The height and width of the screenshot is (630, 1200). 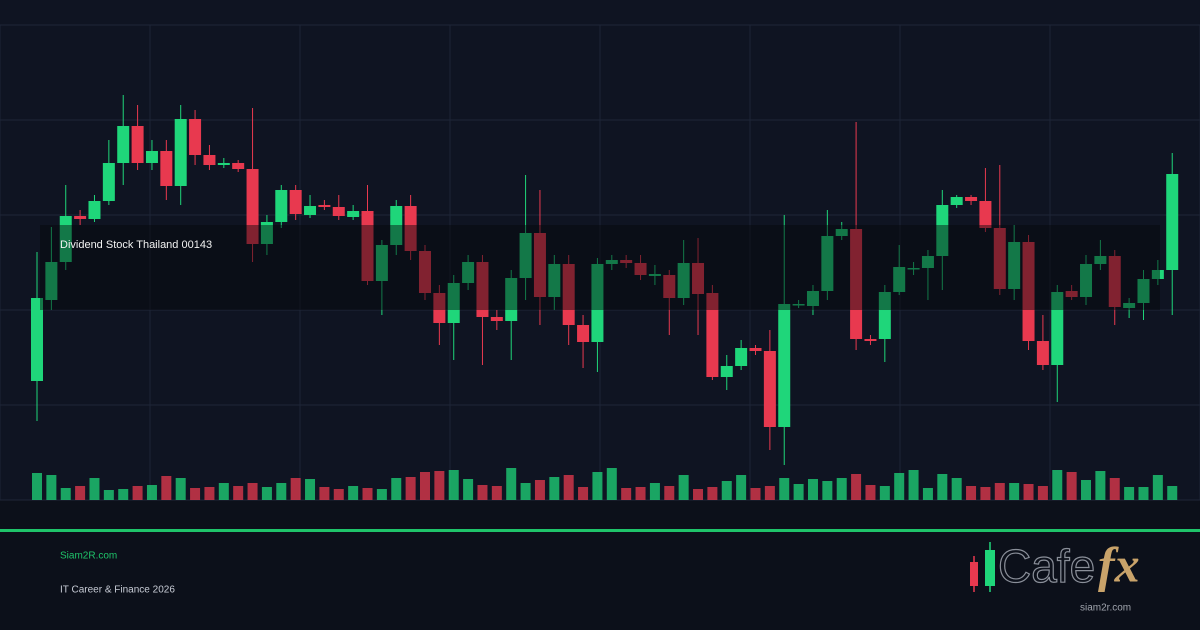 I want to click on logo-main: Cafe, so click(x=1046, y=566).